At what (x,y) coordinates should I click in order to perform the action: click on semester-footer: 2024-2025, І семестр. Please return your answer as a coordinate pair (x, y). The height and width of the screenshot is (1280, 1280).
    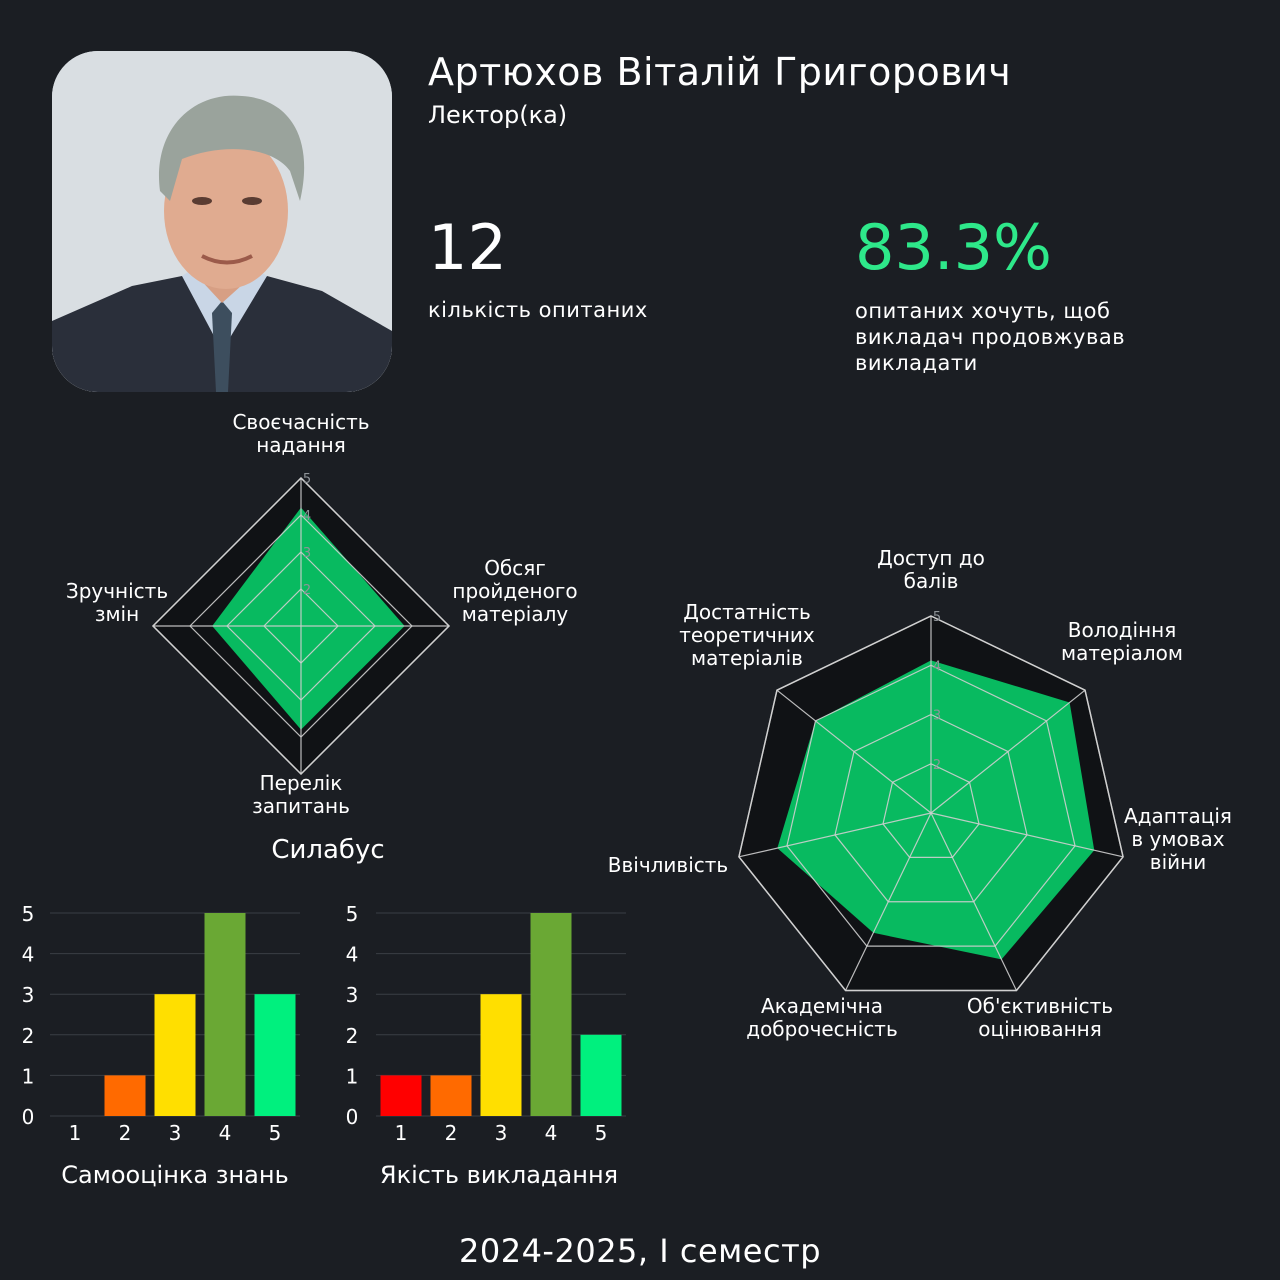
    Looking at the image, I should click on (640, 1251).